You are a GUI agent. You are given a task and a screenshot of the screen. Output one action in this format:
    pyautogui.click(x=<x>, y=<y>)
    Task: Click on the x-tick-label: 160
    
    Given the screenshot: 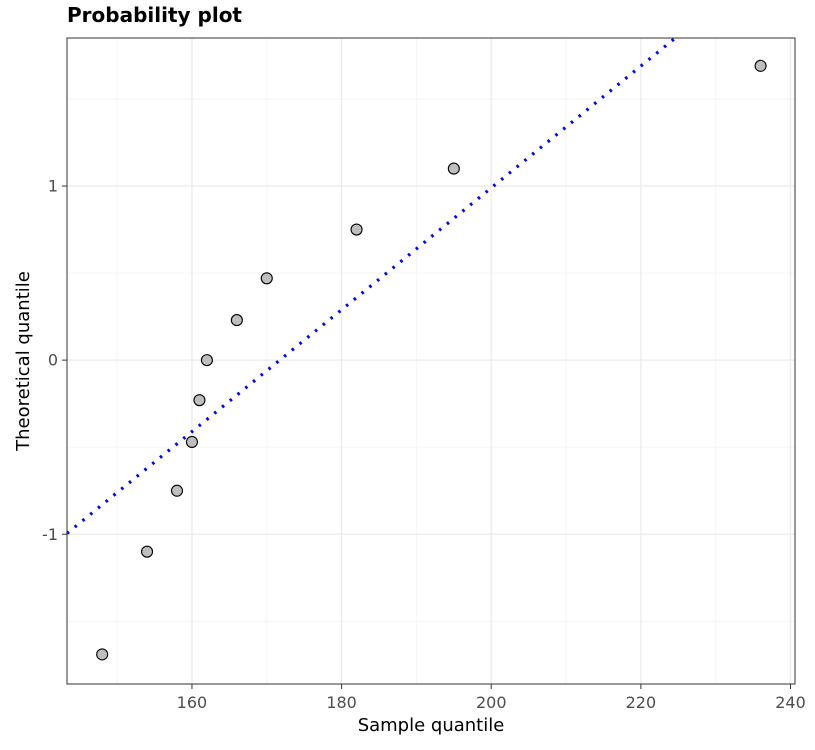 What is the action you would take?
    pyautogui.click(x=192, y=702)
    